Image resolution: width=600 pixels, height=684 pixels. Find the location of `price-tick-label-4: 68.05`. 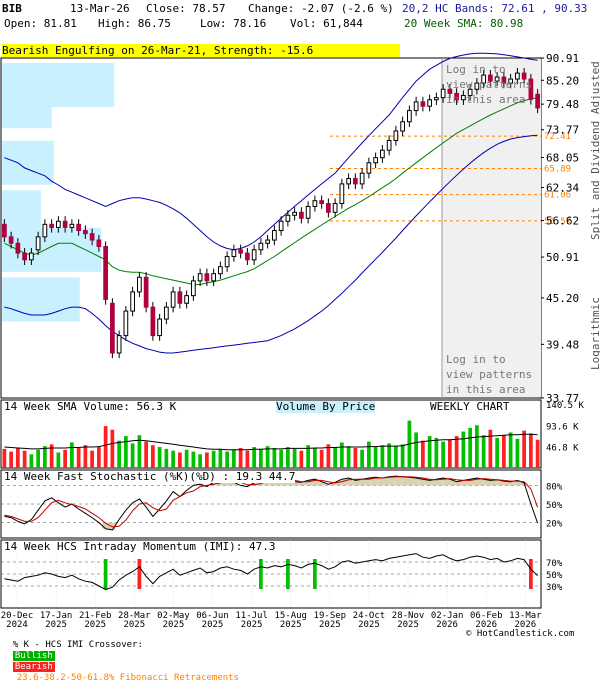

price-tick-label-4: 68.05 is located at coordinates (562, 157).